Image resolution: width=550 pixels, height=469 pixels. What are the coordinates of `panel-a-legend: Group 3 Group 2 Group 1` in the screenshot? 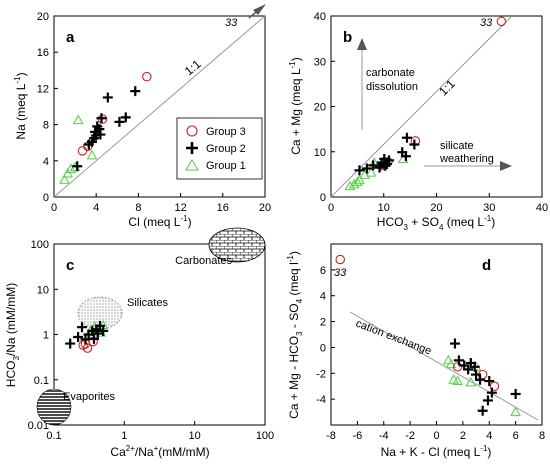 It's located at (219, 148).